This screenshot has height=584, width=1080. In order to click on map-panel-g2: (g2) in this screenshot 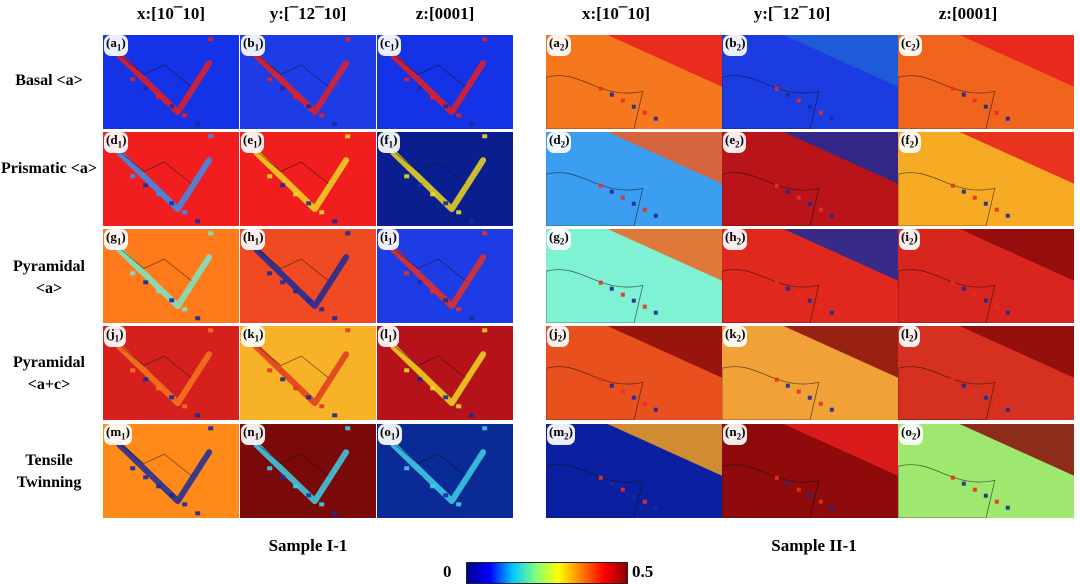, I will do `click(634, 276)`.